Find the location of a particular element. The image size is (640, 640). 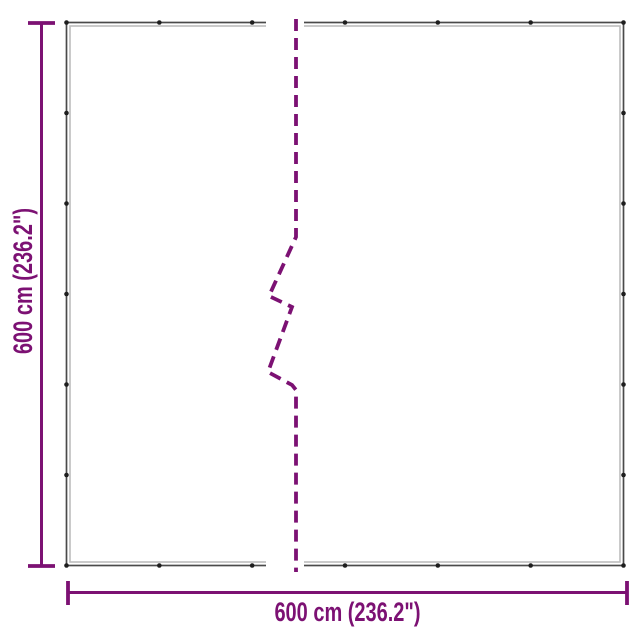

width-dimension is located at coordinates (347, 593).